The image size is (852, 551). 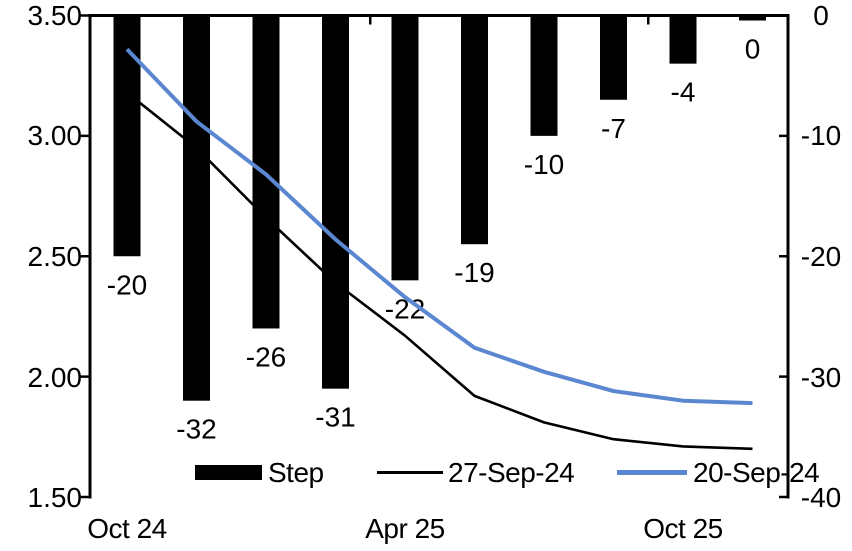 What do you see at coordinates (127, 528) in the screenshot?
I see `x-axis-label-oct24: Oct 24` at bounding box center [127, 528].